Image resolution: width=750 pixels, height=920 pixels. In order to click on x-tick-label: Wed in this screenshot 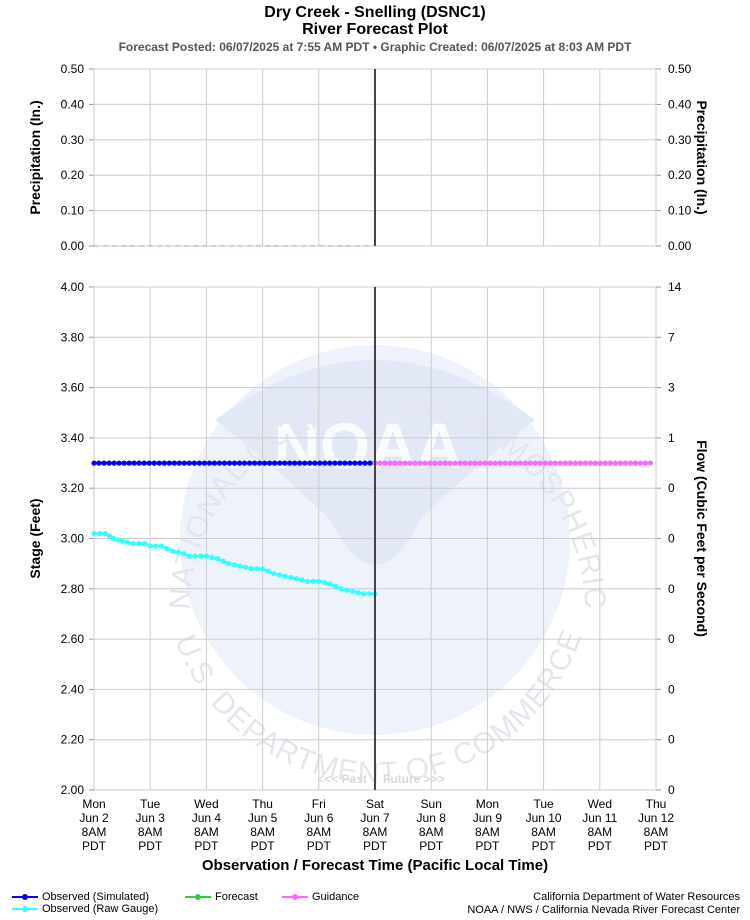, I will do `click(600, 804)`.